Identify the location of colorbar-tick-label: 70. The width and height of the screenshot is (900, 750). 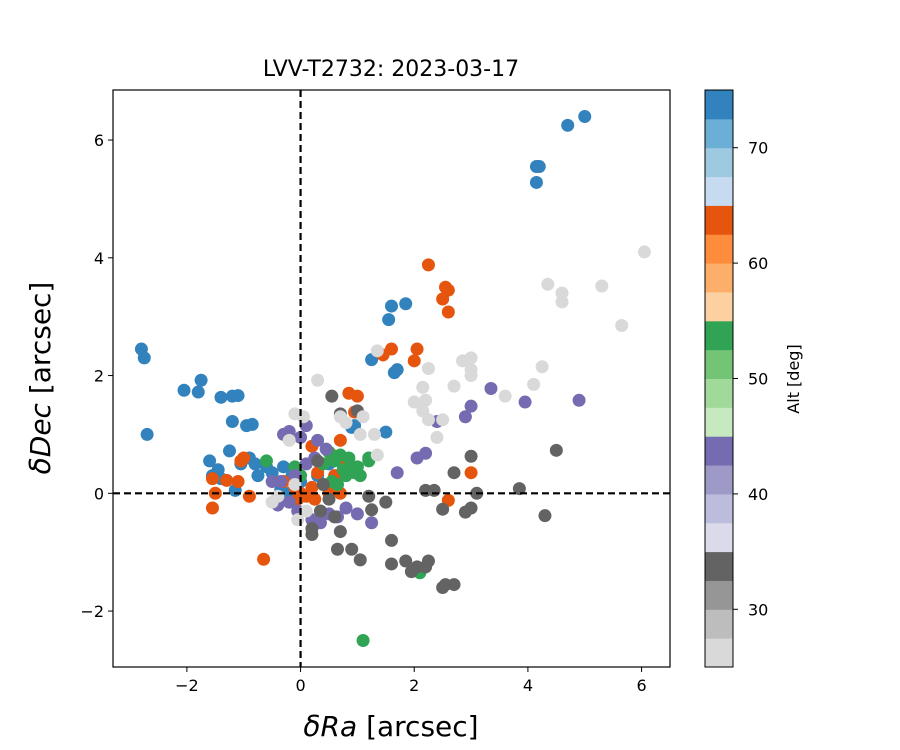
(758, 148).